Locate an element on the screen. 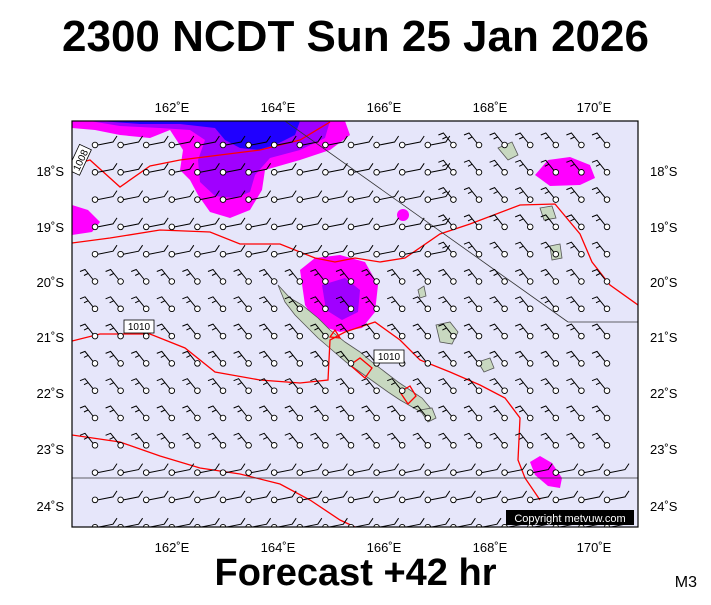 The width and height of the screenshot is (711, 605). lat-label: 24˚S is located at coordinates (664, 506).